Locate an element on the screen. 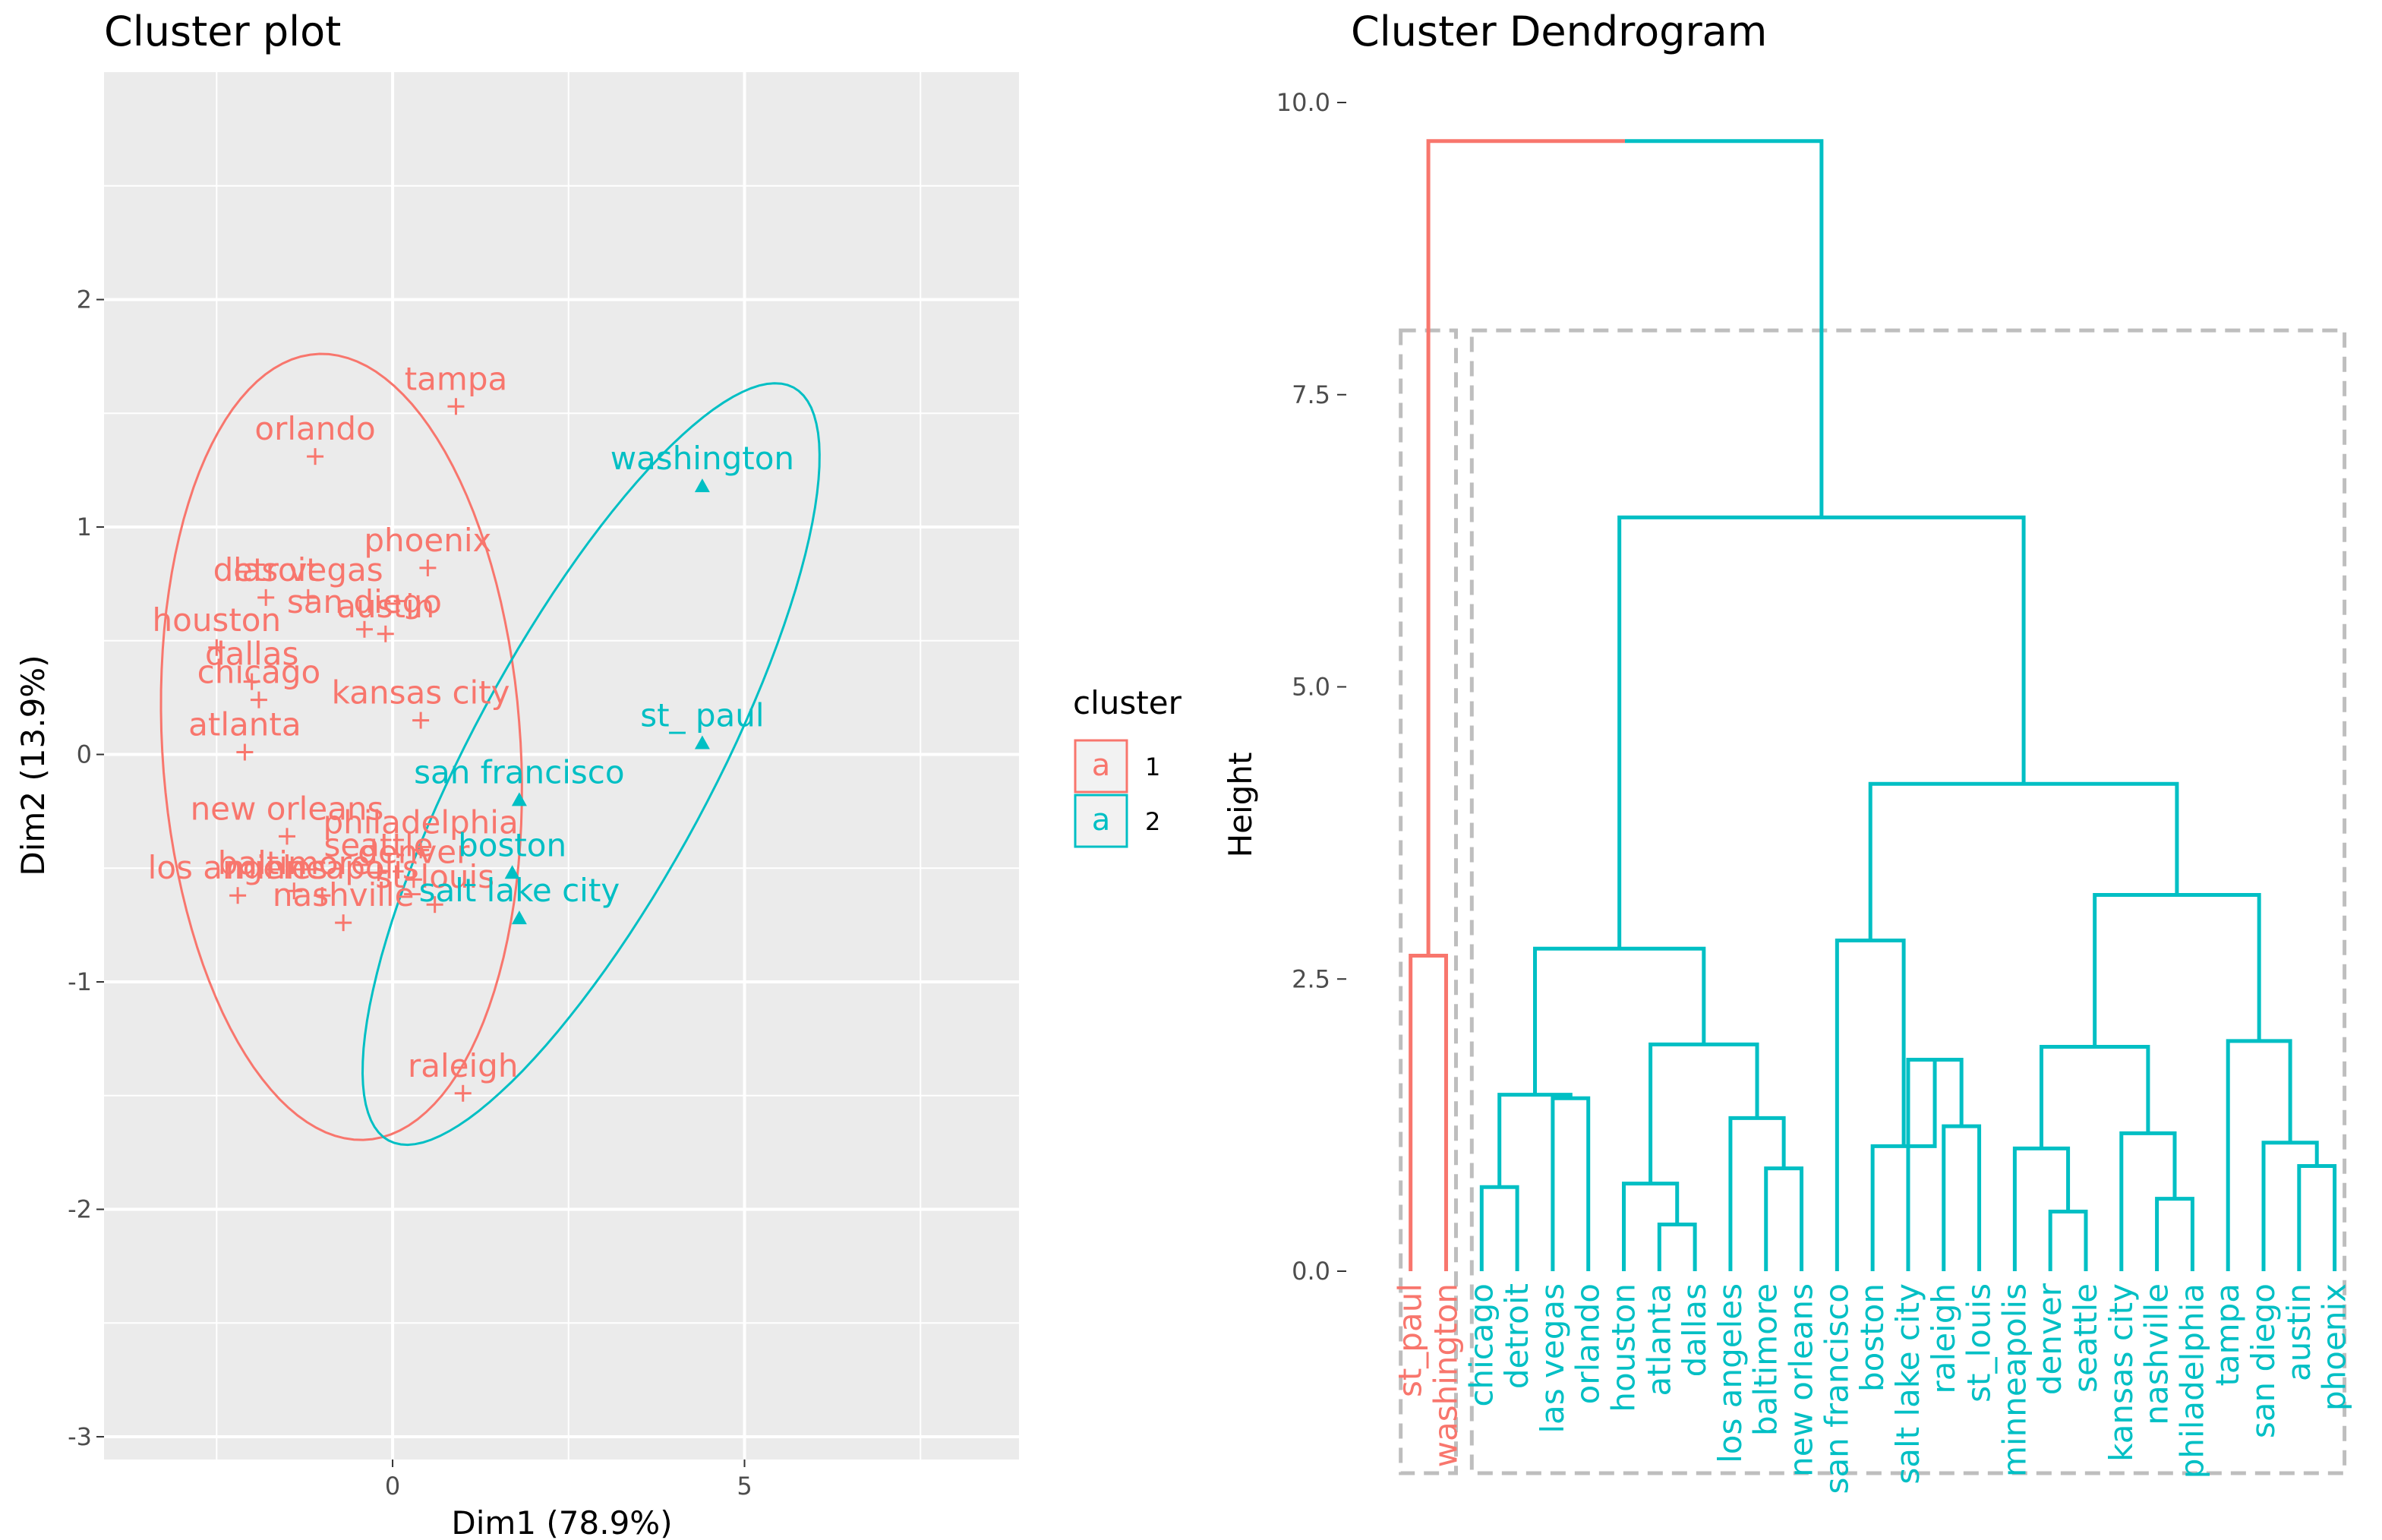  point-label: st_ paul is located at coordinates (702, 715).